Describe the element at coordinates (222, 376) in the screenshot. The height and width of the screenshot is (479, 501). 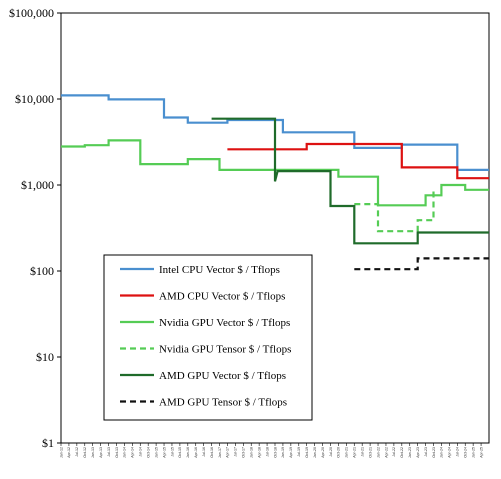
I see `legend-label-5: AMD GPU Vector $ / Tflops` at that location.